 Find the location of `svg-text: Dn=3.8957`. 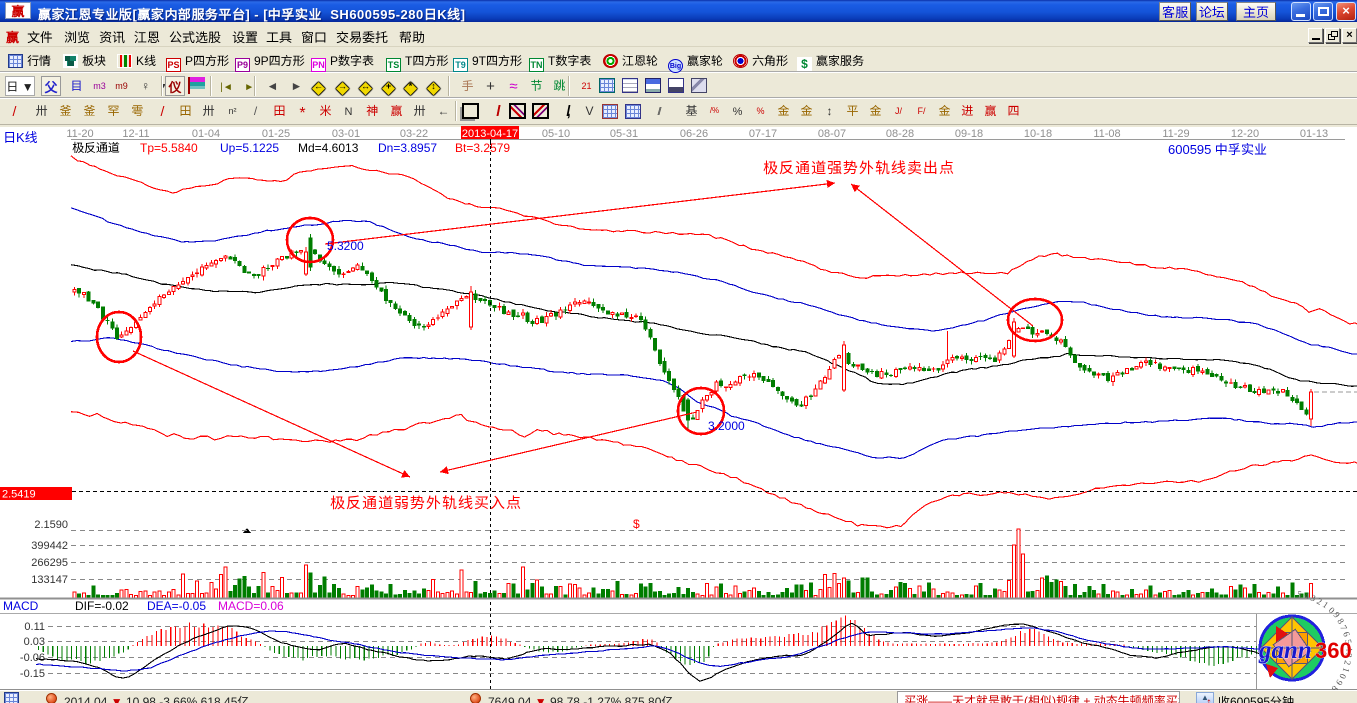

svg-text: Dn=3.8957 is located at coordinates (407, 147).